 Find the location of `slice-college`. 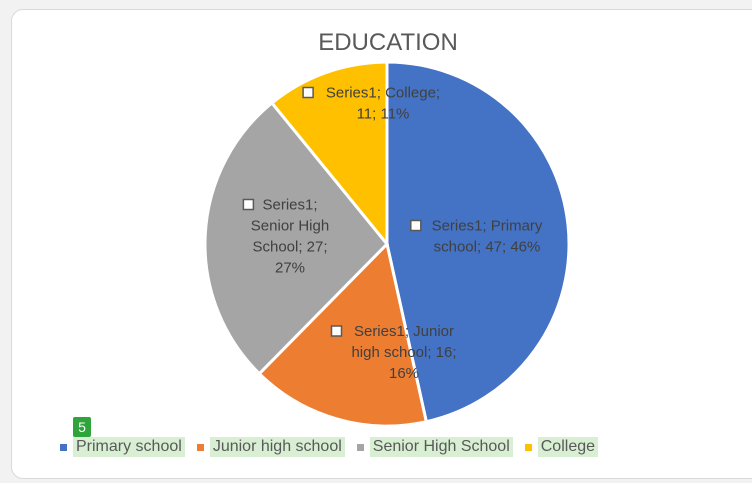

slice-college is located at coordinates (329, 154).